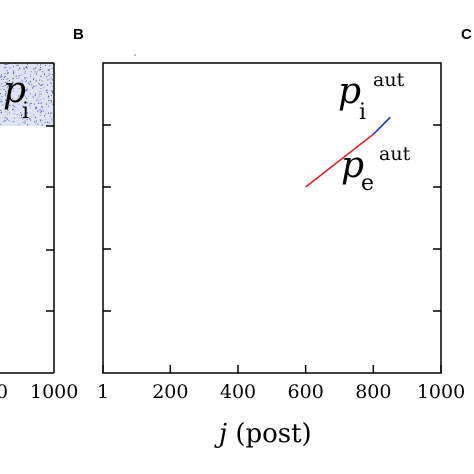 The width and height of the screenshot is (474, 474). Describe the element at coordinates (376, 169) in the screenshot. I see `annotation-p-e-aut: p e aut` at that location.